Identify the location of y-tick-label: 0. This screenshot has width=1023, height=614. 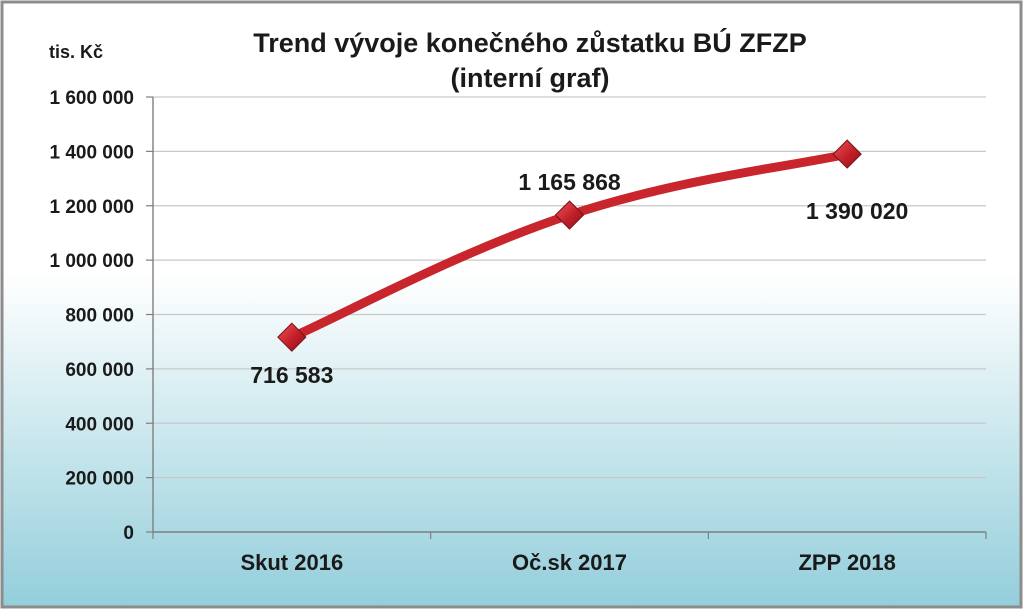
(128, 533).